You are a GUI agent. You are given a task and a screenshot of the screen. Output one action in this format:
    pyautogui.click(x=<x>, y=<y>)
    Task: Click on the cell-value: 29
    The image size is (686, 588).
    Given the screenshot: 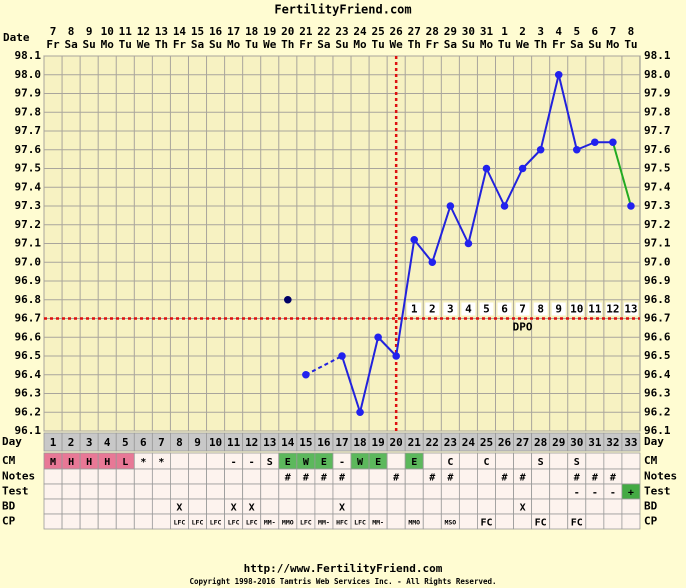 What is the action you would take?
    pyautogui.click(x=558, y=442)
    